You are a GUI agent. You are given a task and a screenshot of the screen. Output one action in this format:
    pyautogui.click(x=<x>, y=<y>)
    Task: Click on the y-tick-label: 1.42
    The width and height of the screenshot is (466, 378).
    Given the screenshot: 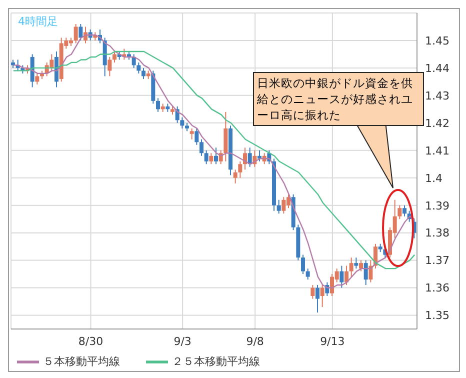 What is the action you would take?
    pyautogui.click(x=437, y=123)
    